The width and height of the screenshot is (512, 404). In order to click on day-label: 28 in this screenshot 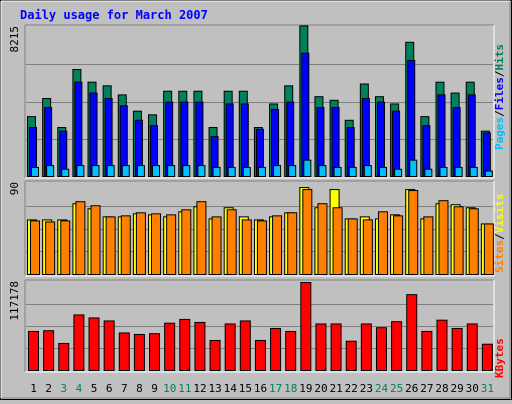, I will do `click(441, 388)`.